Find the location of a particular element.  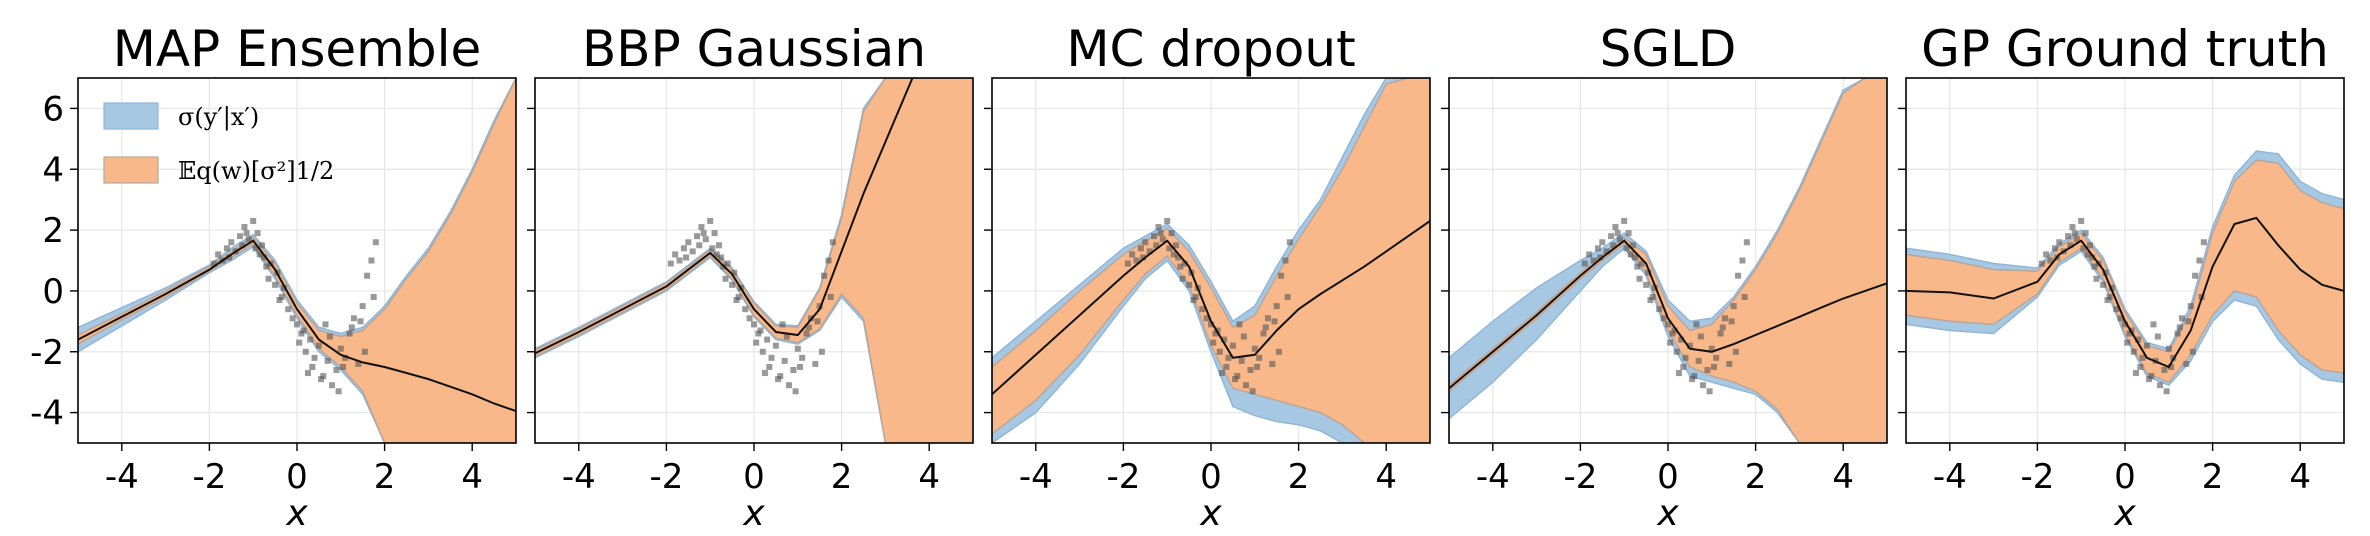

y-tick-label: 6 is located at coordinates (53, 109).